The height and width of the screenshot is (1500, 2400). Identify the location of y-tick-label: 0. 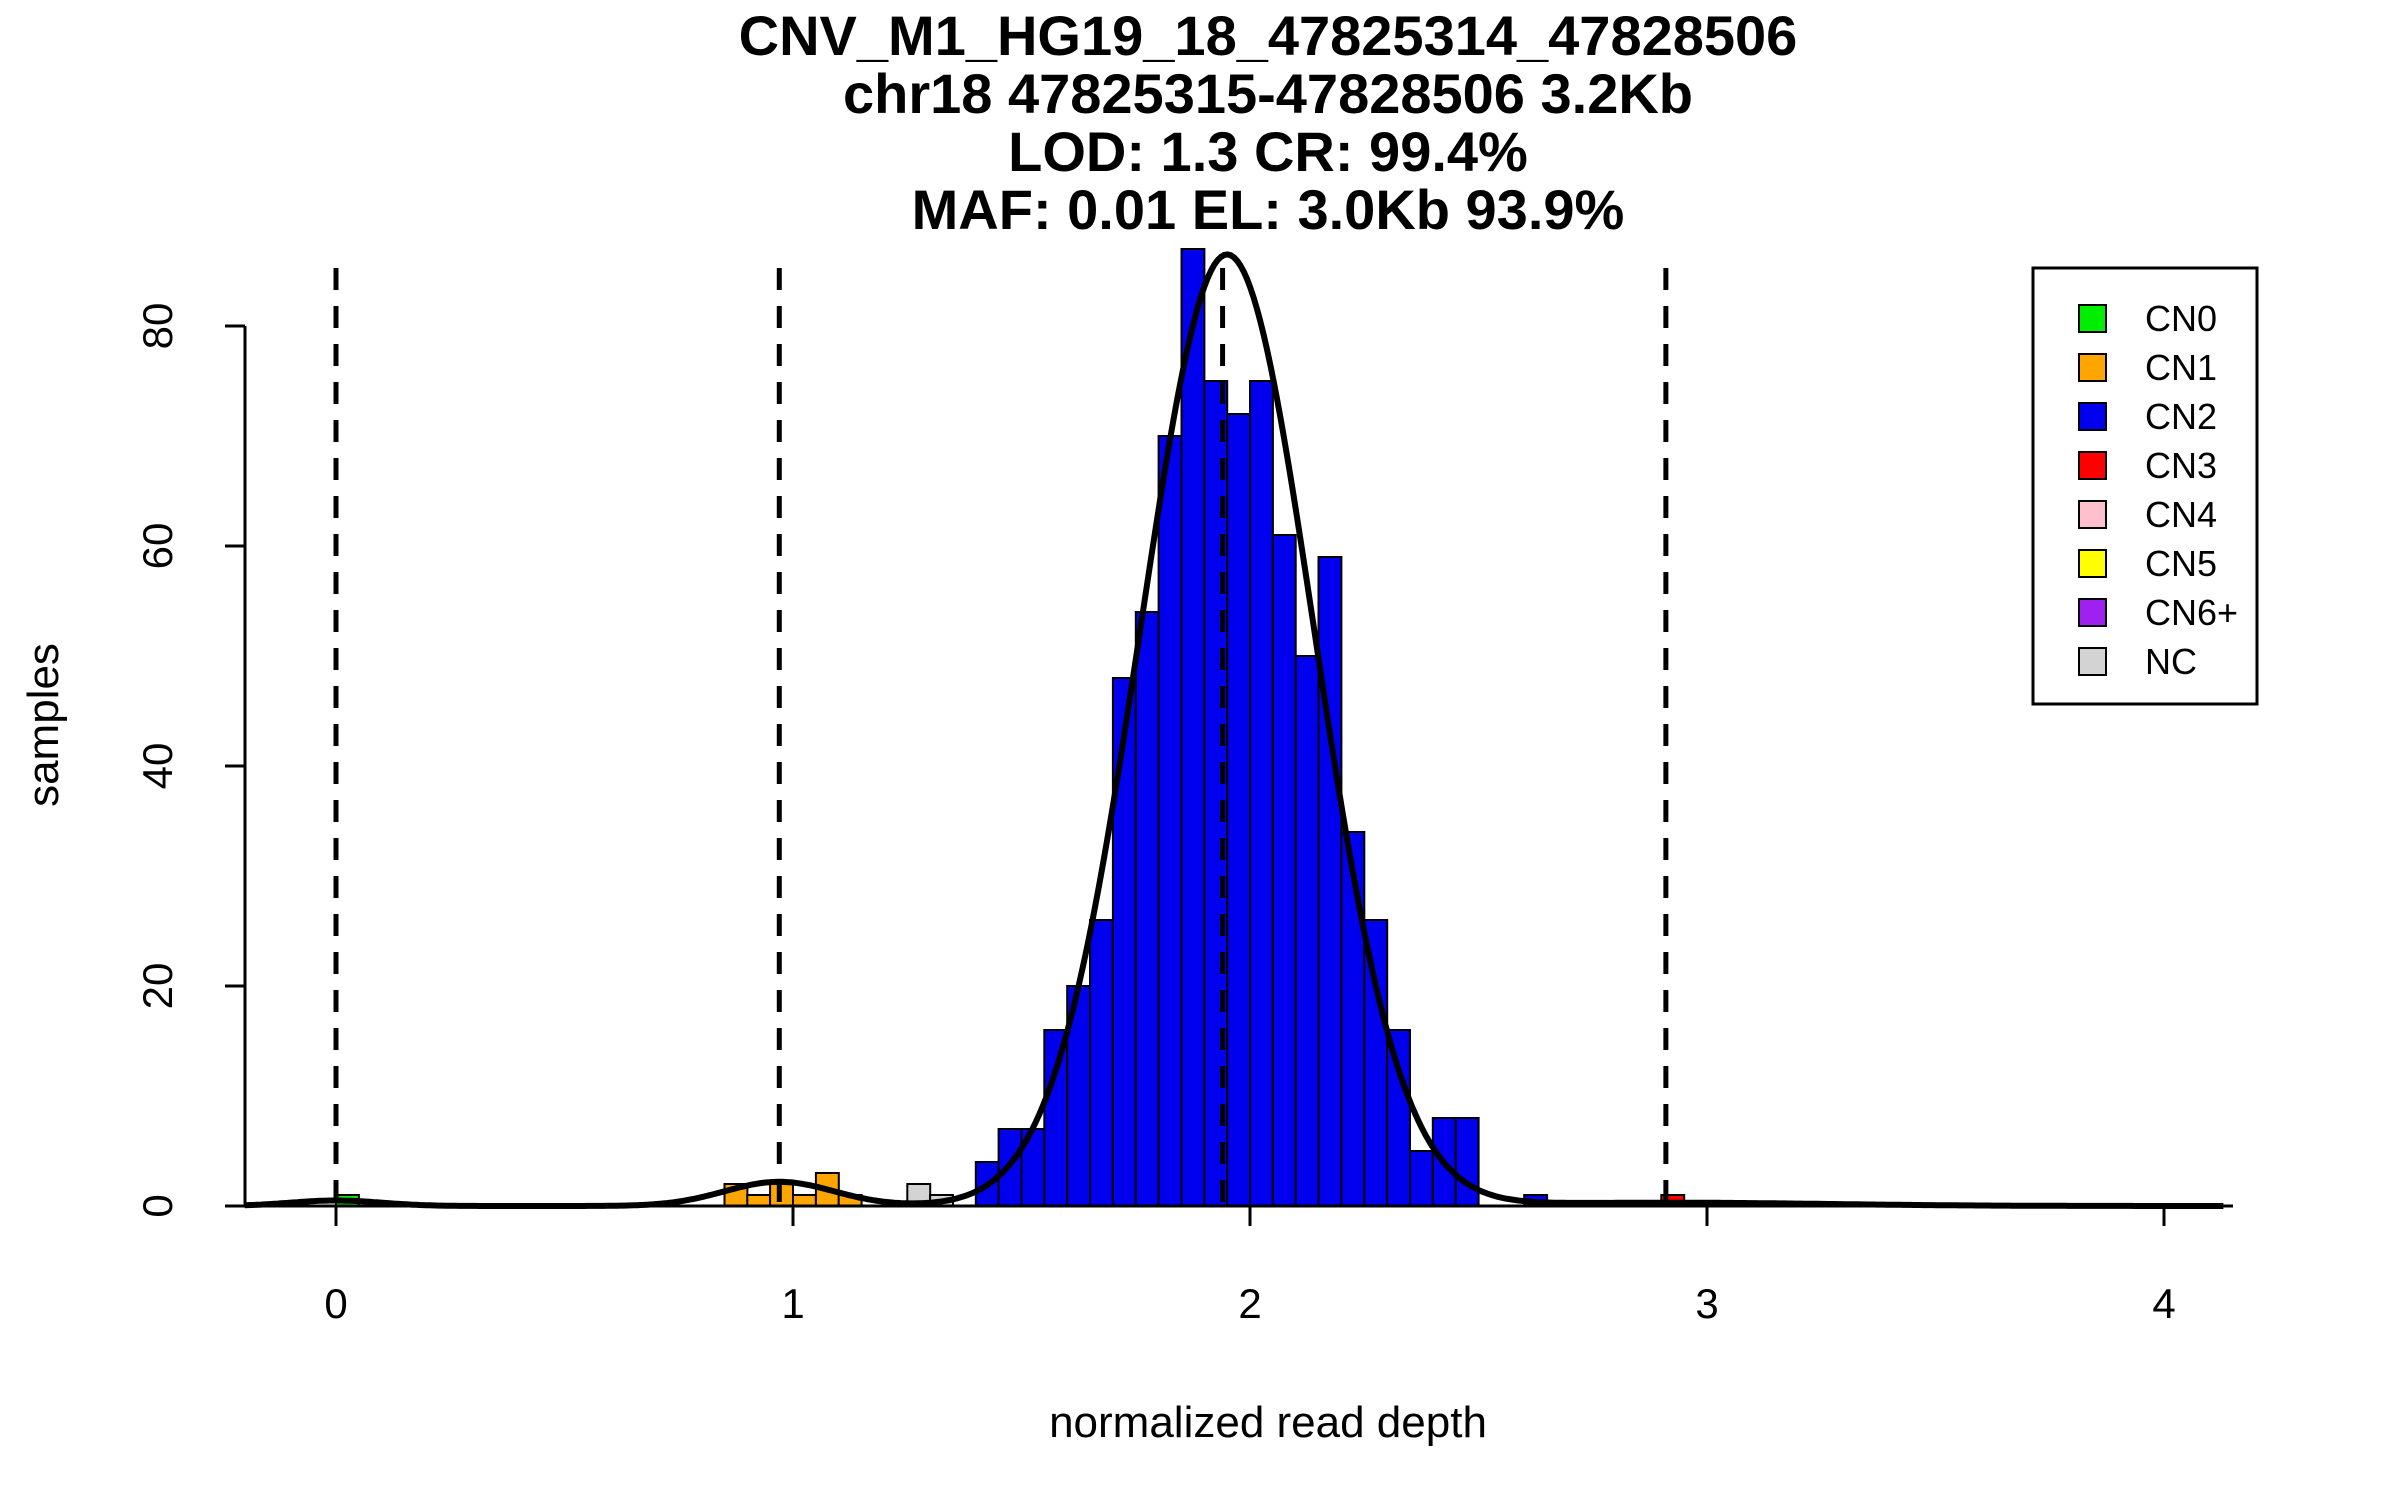
(157, 1205).